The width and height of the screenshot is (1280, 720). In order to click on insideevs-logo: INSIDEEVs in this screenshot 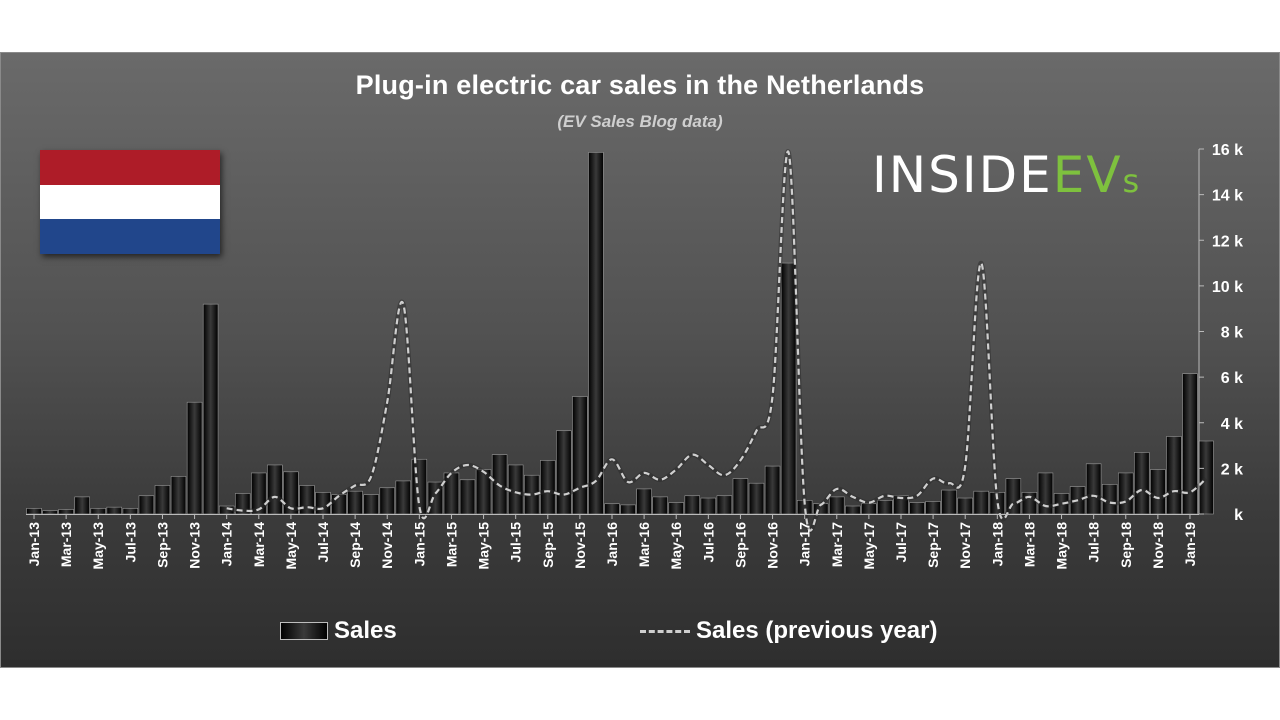, I will do `click(1006, 175)`.